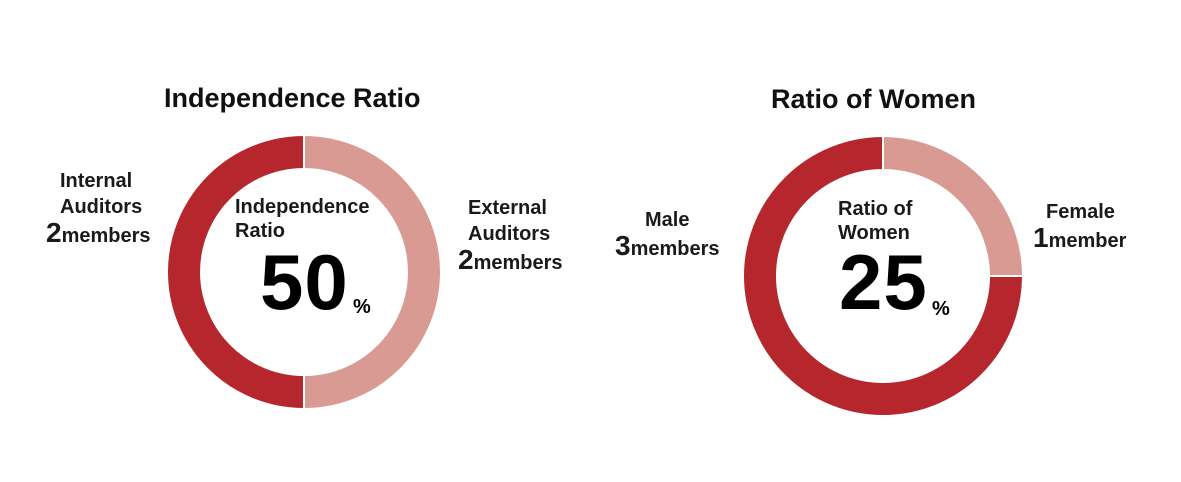 The width and height of the screenshot is (1181, 482). I want to click on center-label-line: Ratio, so click(260, 231).